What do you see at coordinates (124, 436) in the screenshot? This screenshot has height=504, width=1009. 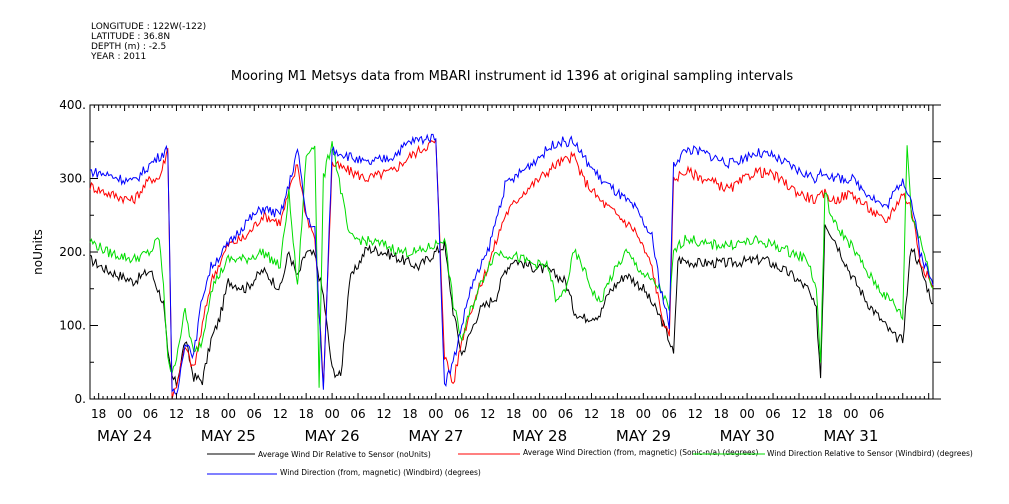 I see `x-day-label: MAY 24` at bounding box center [124, 436].